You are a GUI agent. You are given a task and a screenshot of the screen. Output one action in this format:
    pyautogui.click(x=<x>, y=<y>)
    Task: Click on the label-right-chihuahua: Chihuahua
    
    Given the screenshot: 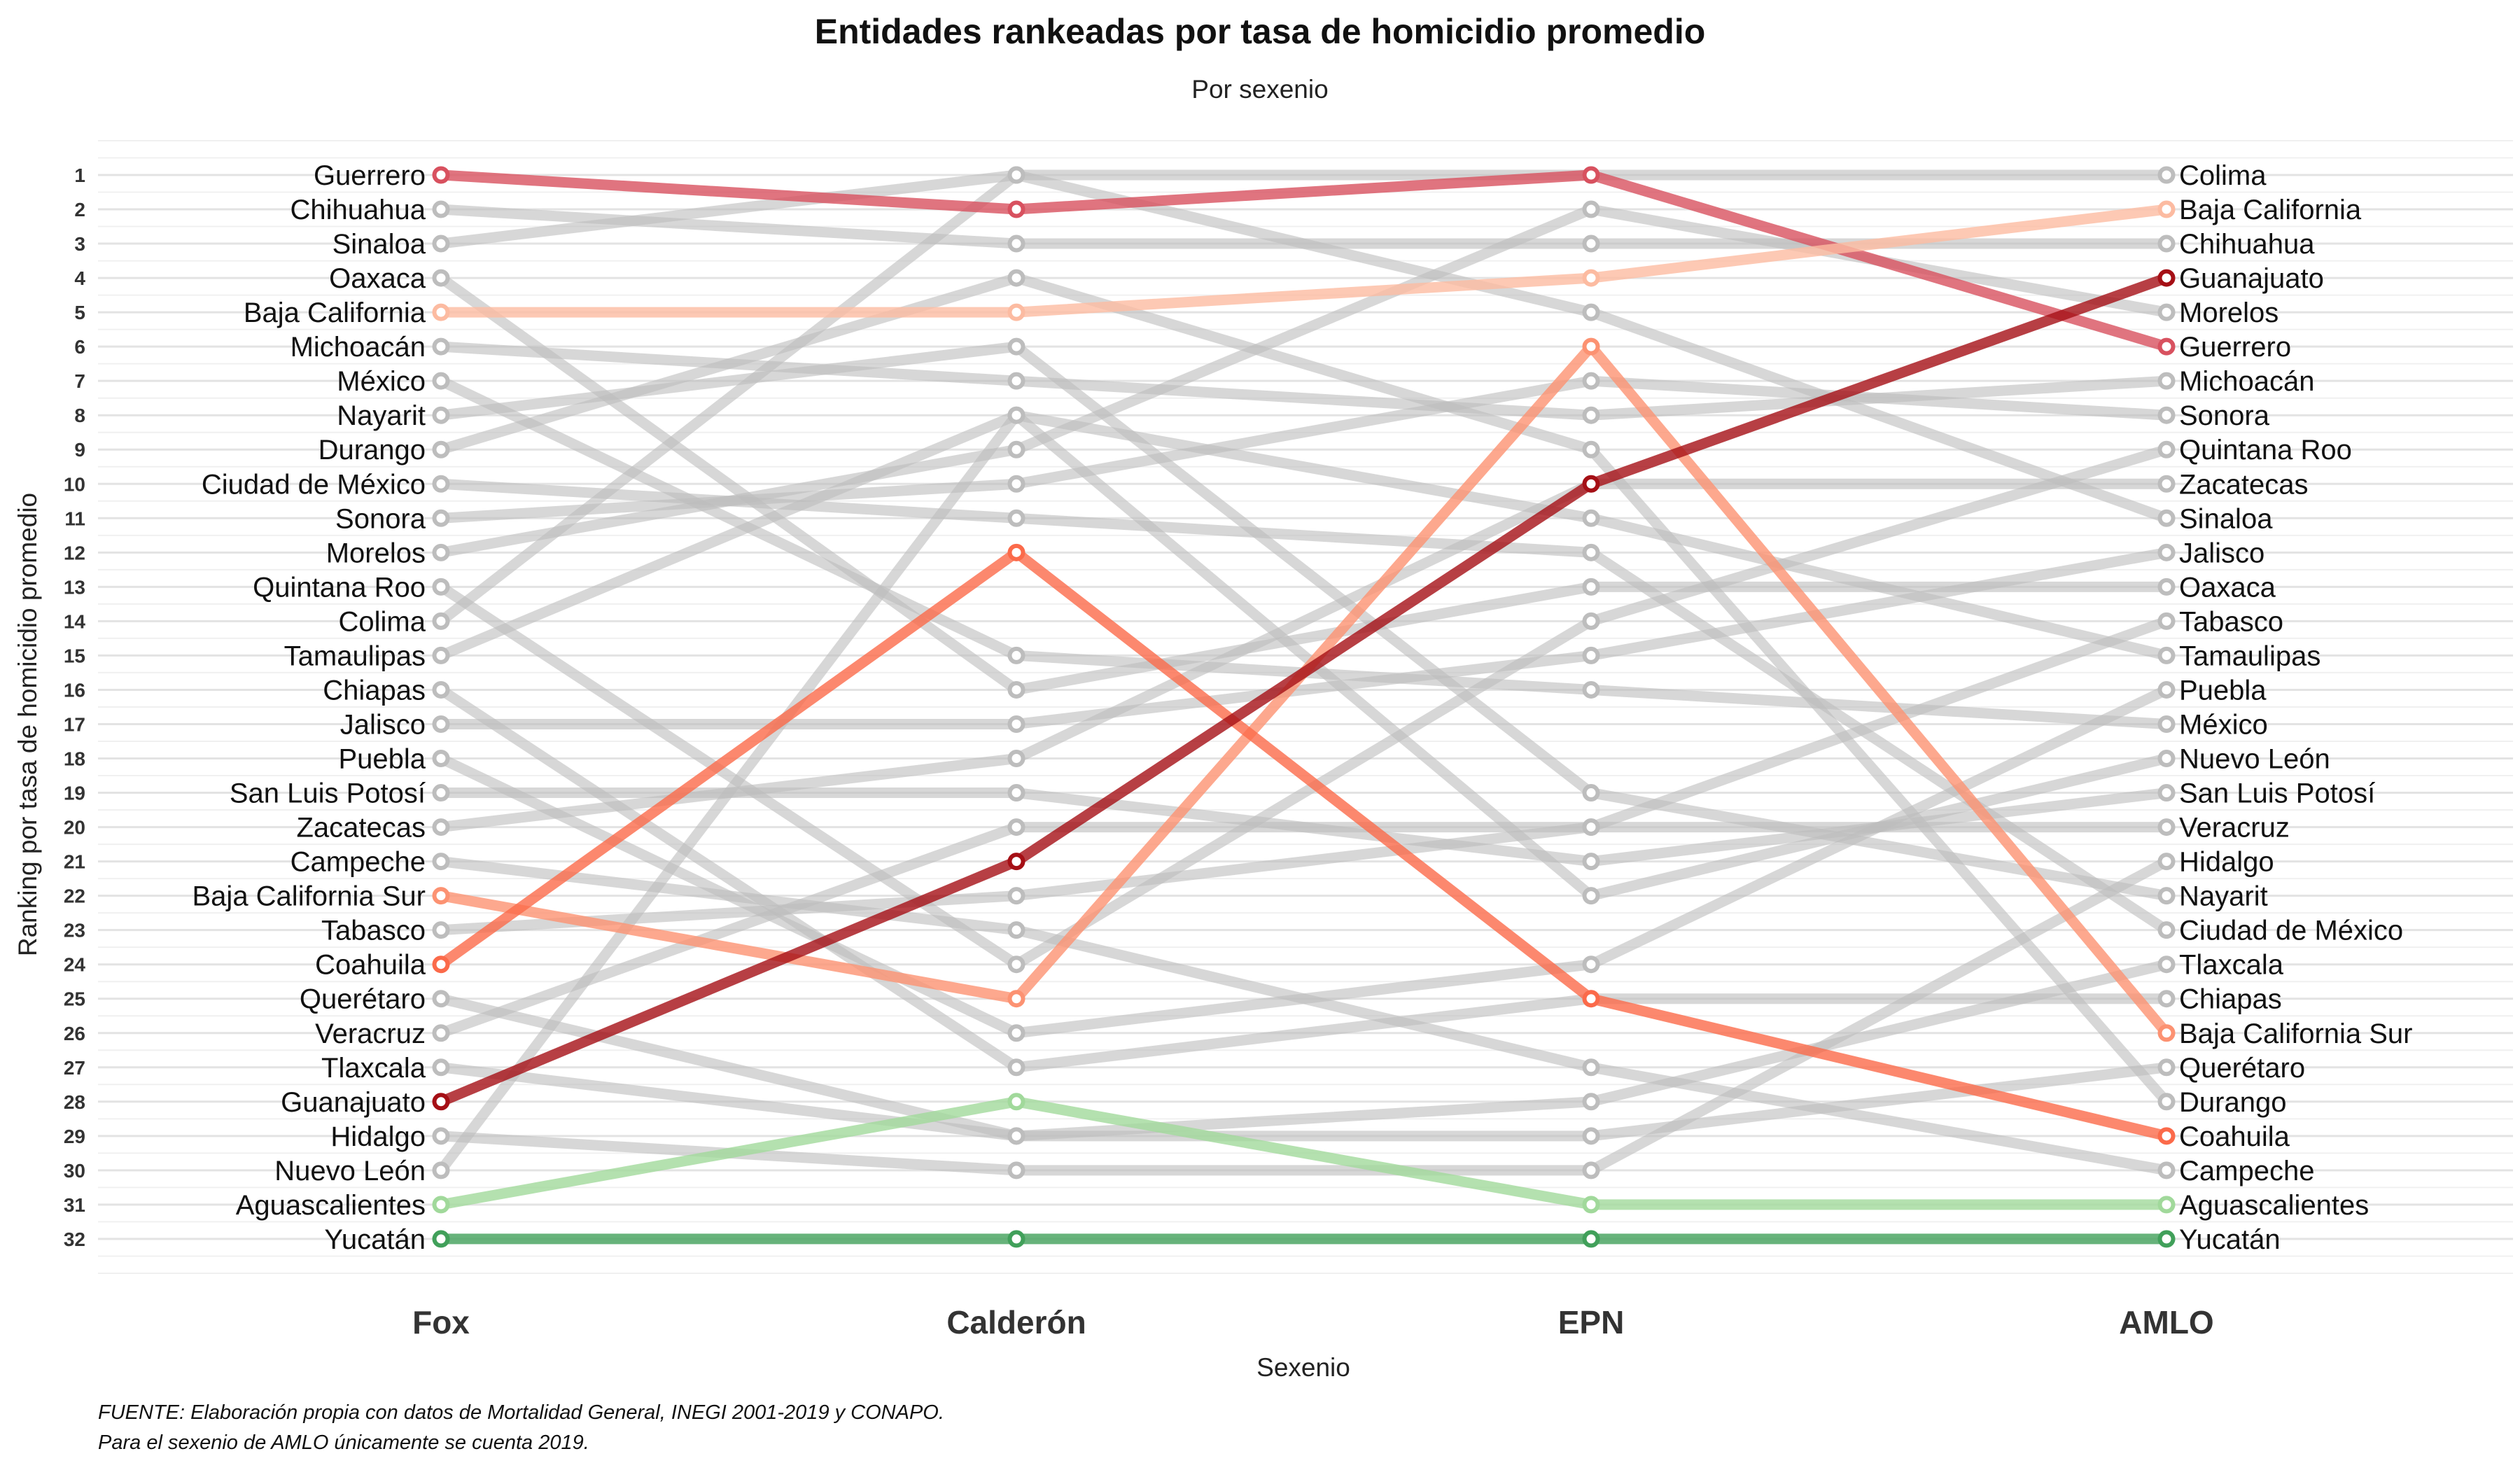 What is the action you would take?
    pyautogui.click(x=2247, y=244)
    